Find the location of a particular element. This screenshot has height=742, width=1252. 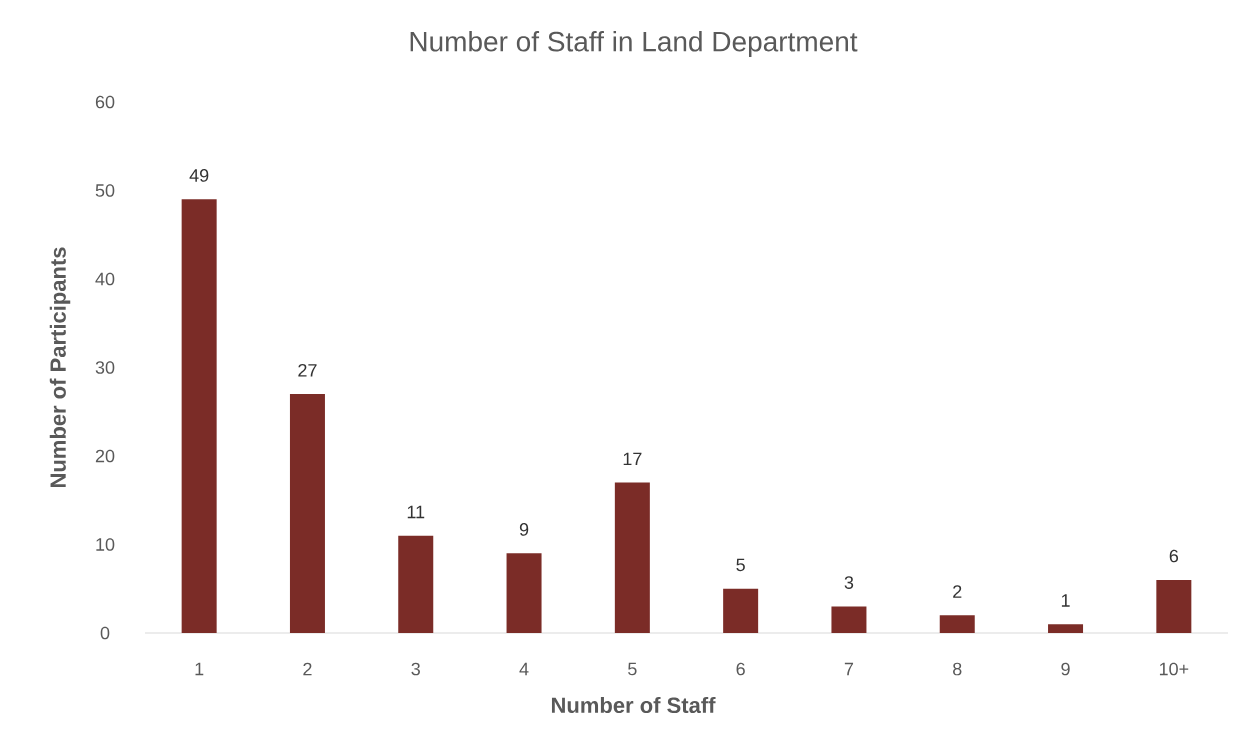

y-tick-label: 20 is located at coordinates (105, 456).